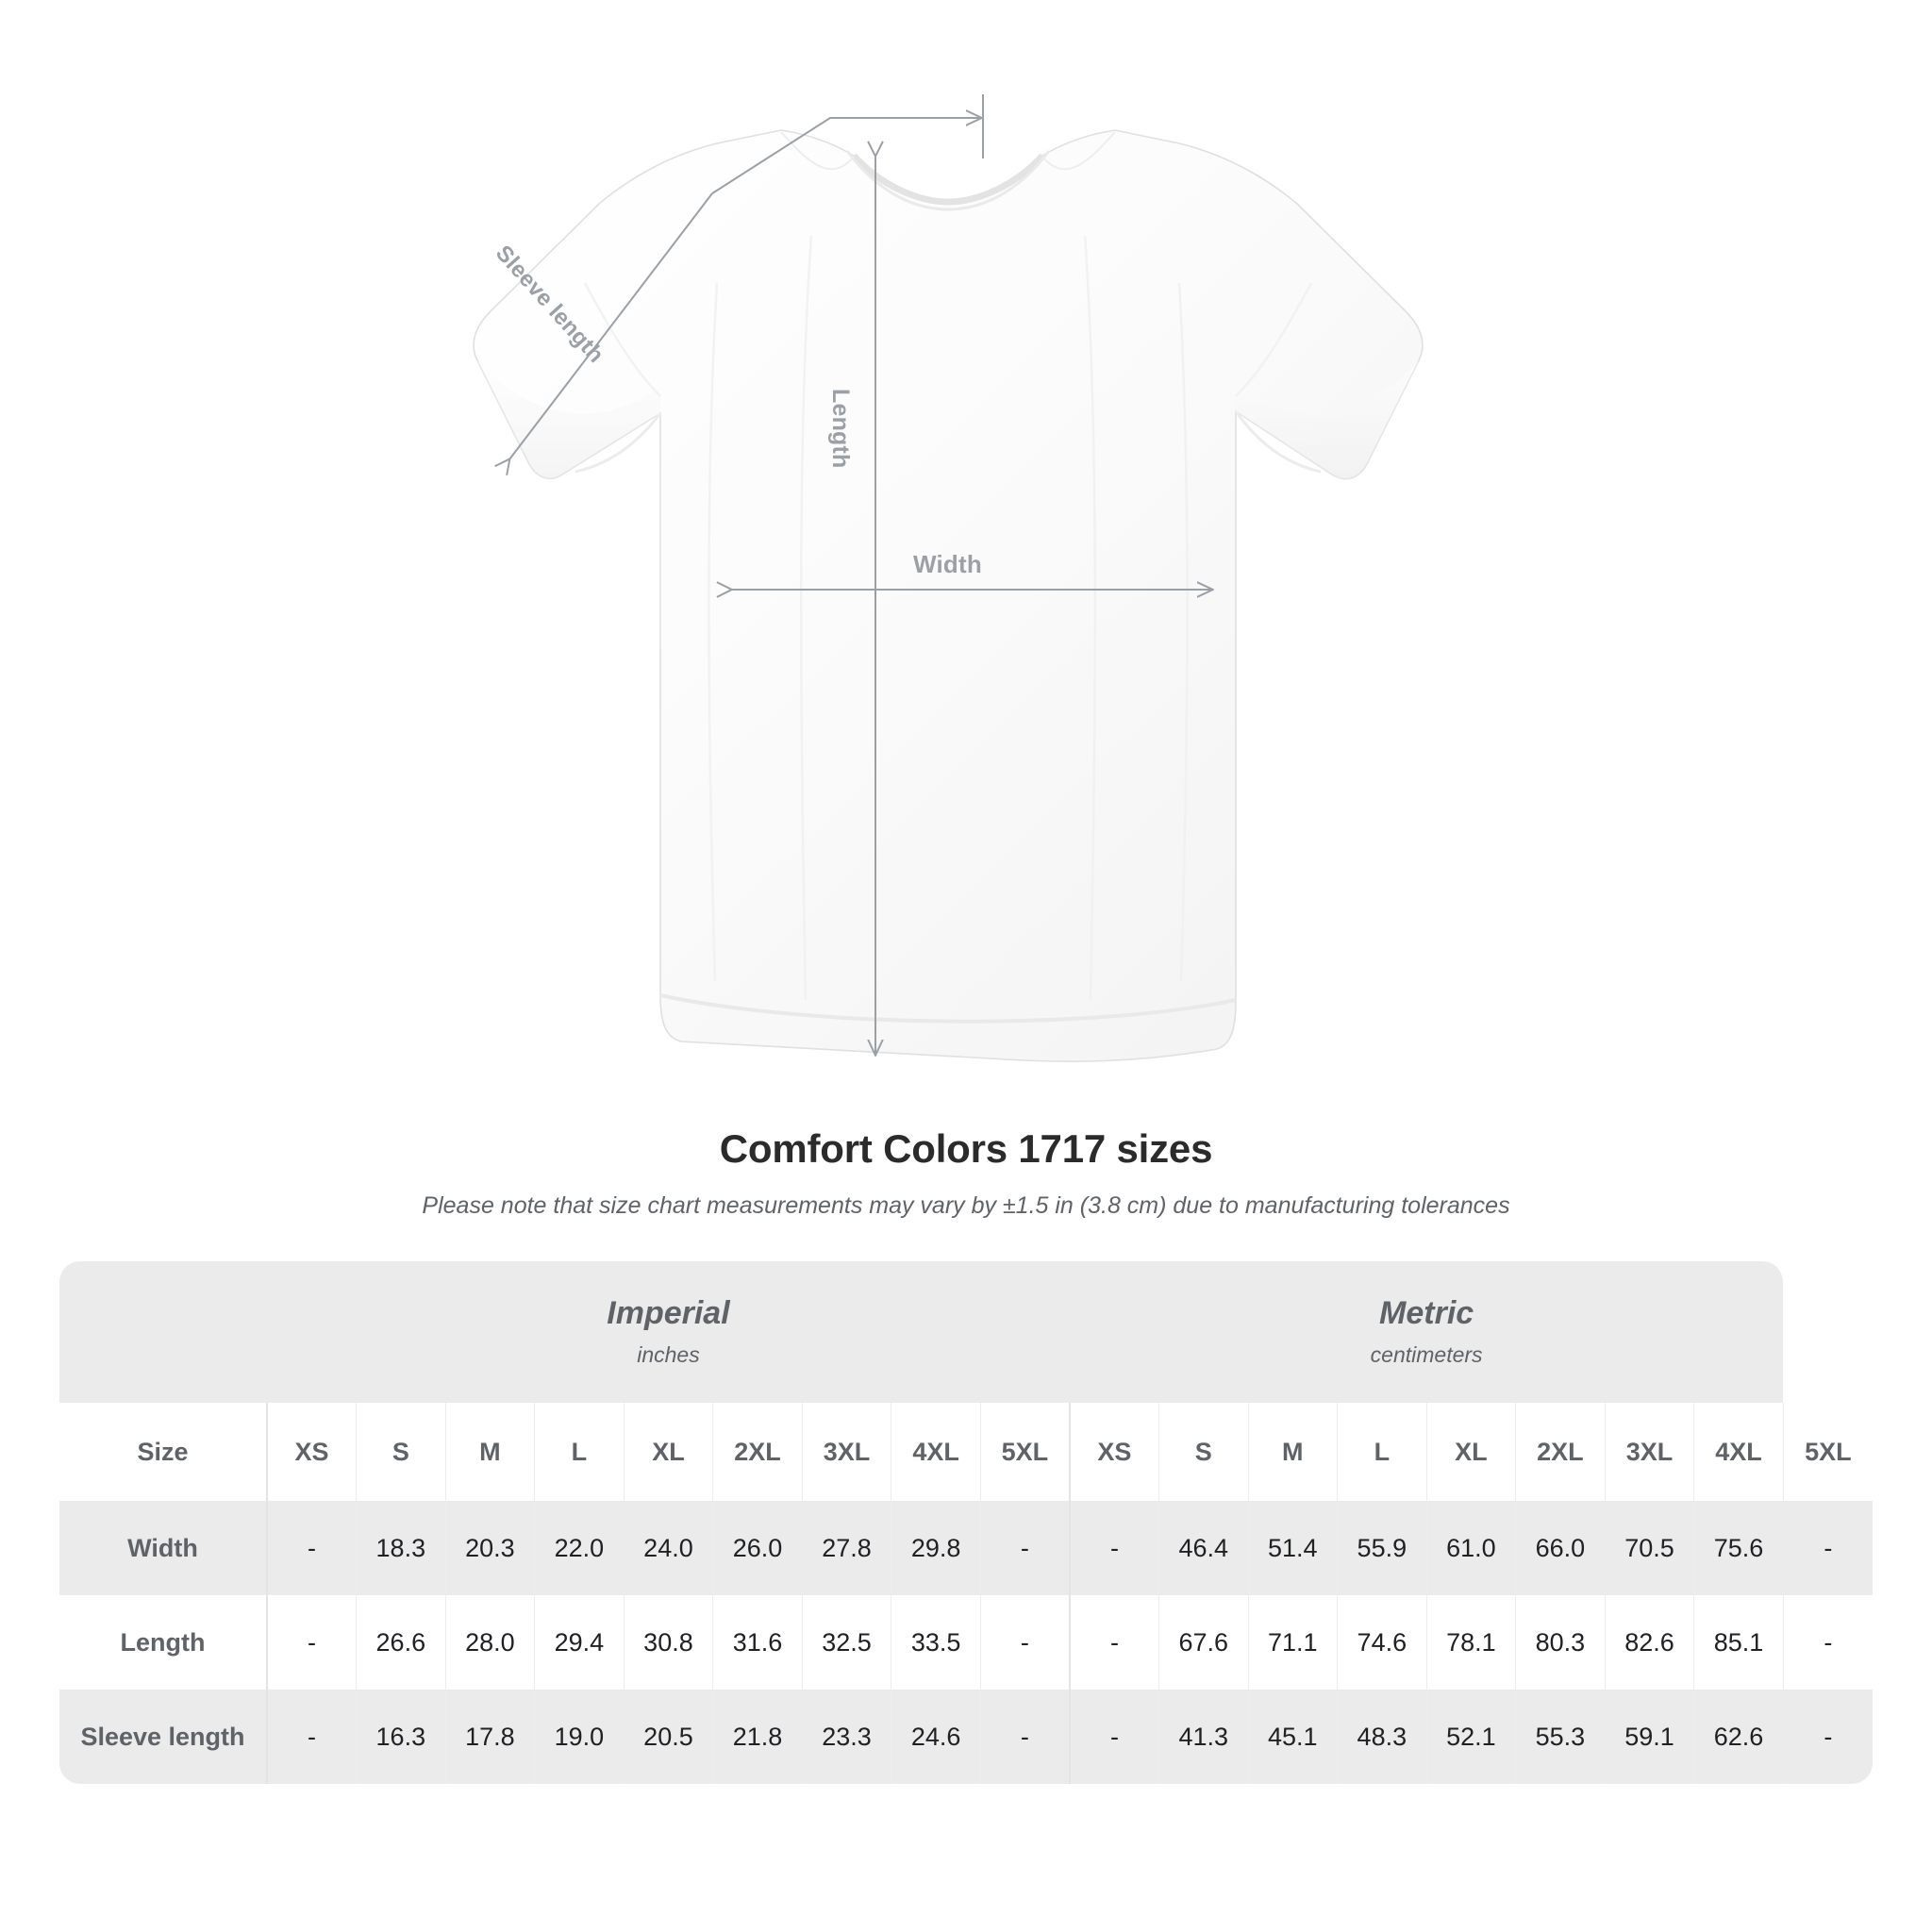  Describe the element at coordinates (1382, 1643) in the screenshot. I see `cell-length-metric-l: 74.6` at that location.